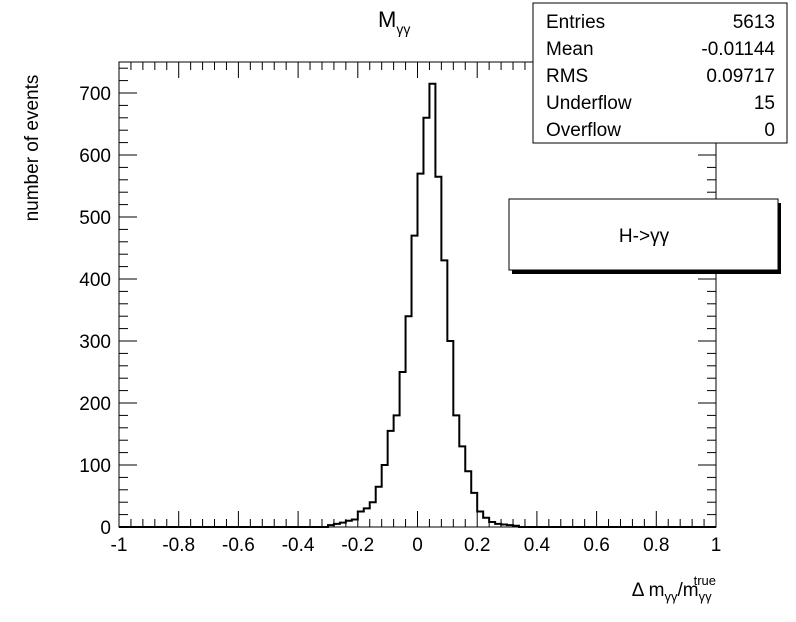 The width and height of the screenshot is (796, 622). Describe the element at coordinates (95, 311) in the screenshot. I see `y-tick-labels: 0 100 200 300 400 500 600 700` at that location.